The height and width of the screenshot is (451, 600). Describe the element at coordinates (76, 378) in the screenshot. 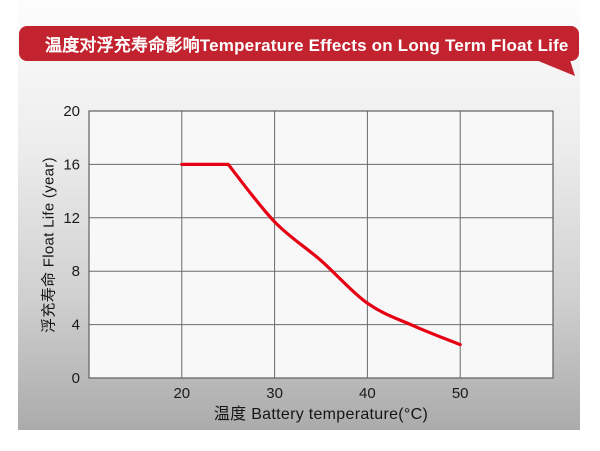

I see `y-tick-label: 0` at that location.